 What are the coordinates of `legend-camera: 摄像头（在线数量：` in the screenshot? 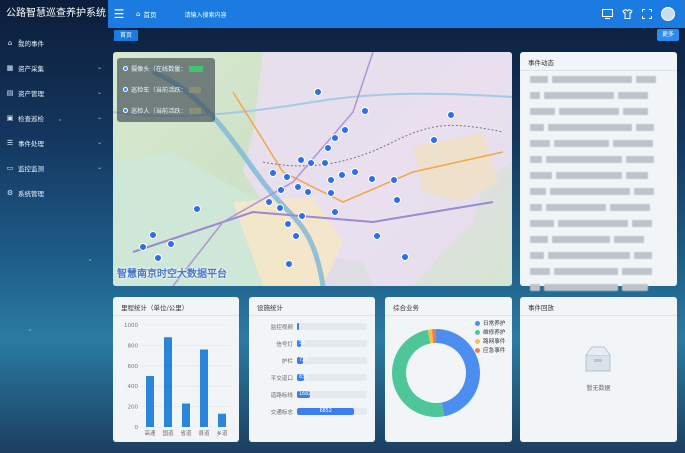 It's located at (166, 68).